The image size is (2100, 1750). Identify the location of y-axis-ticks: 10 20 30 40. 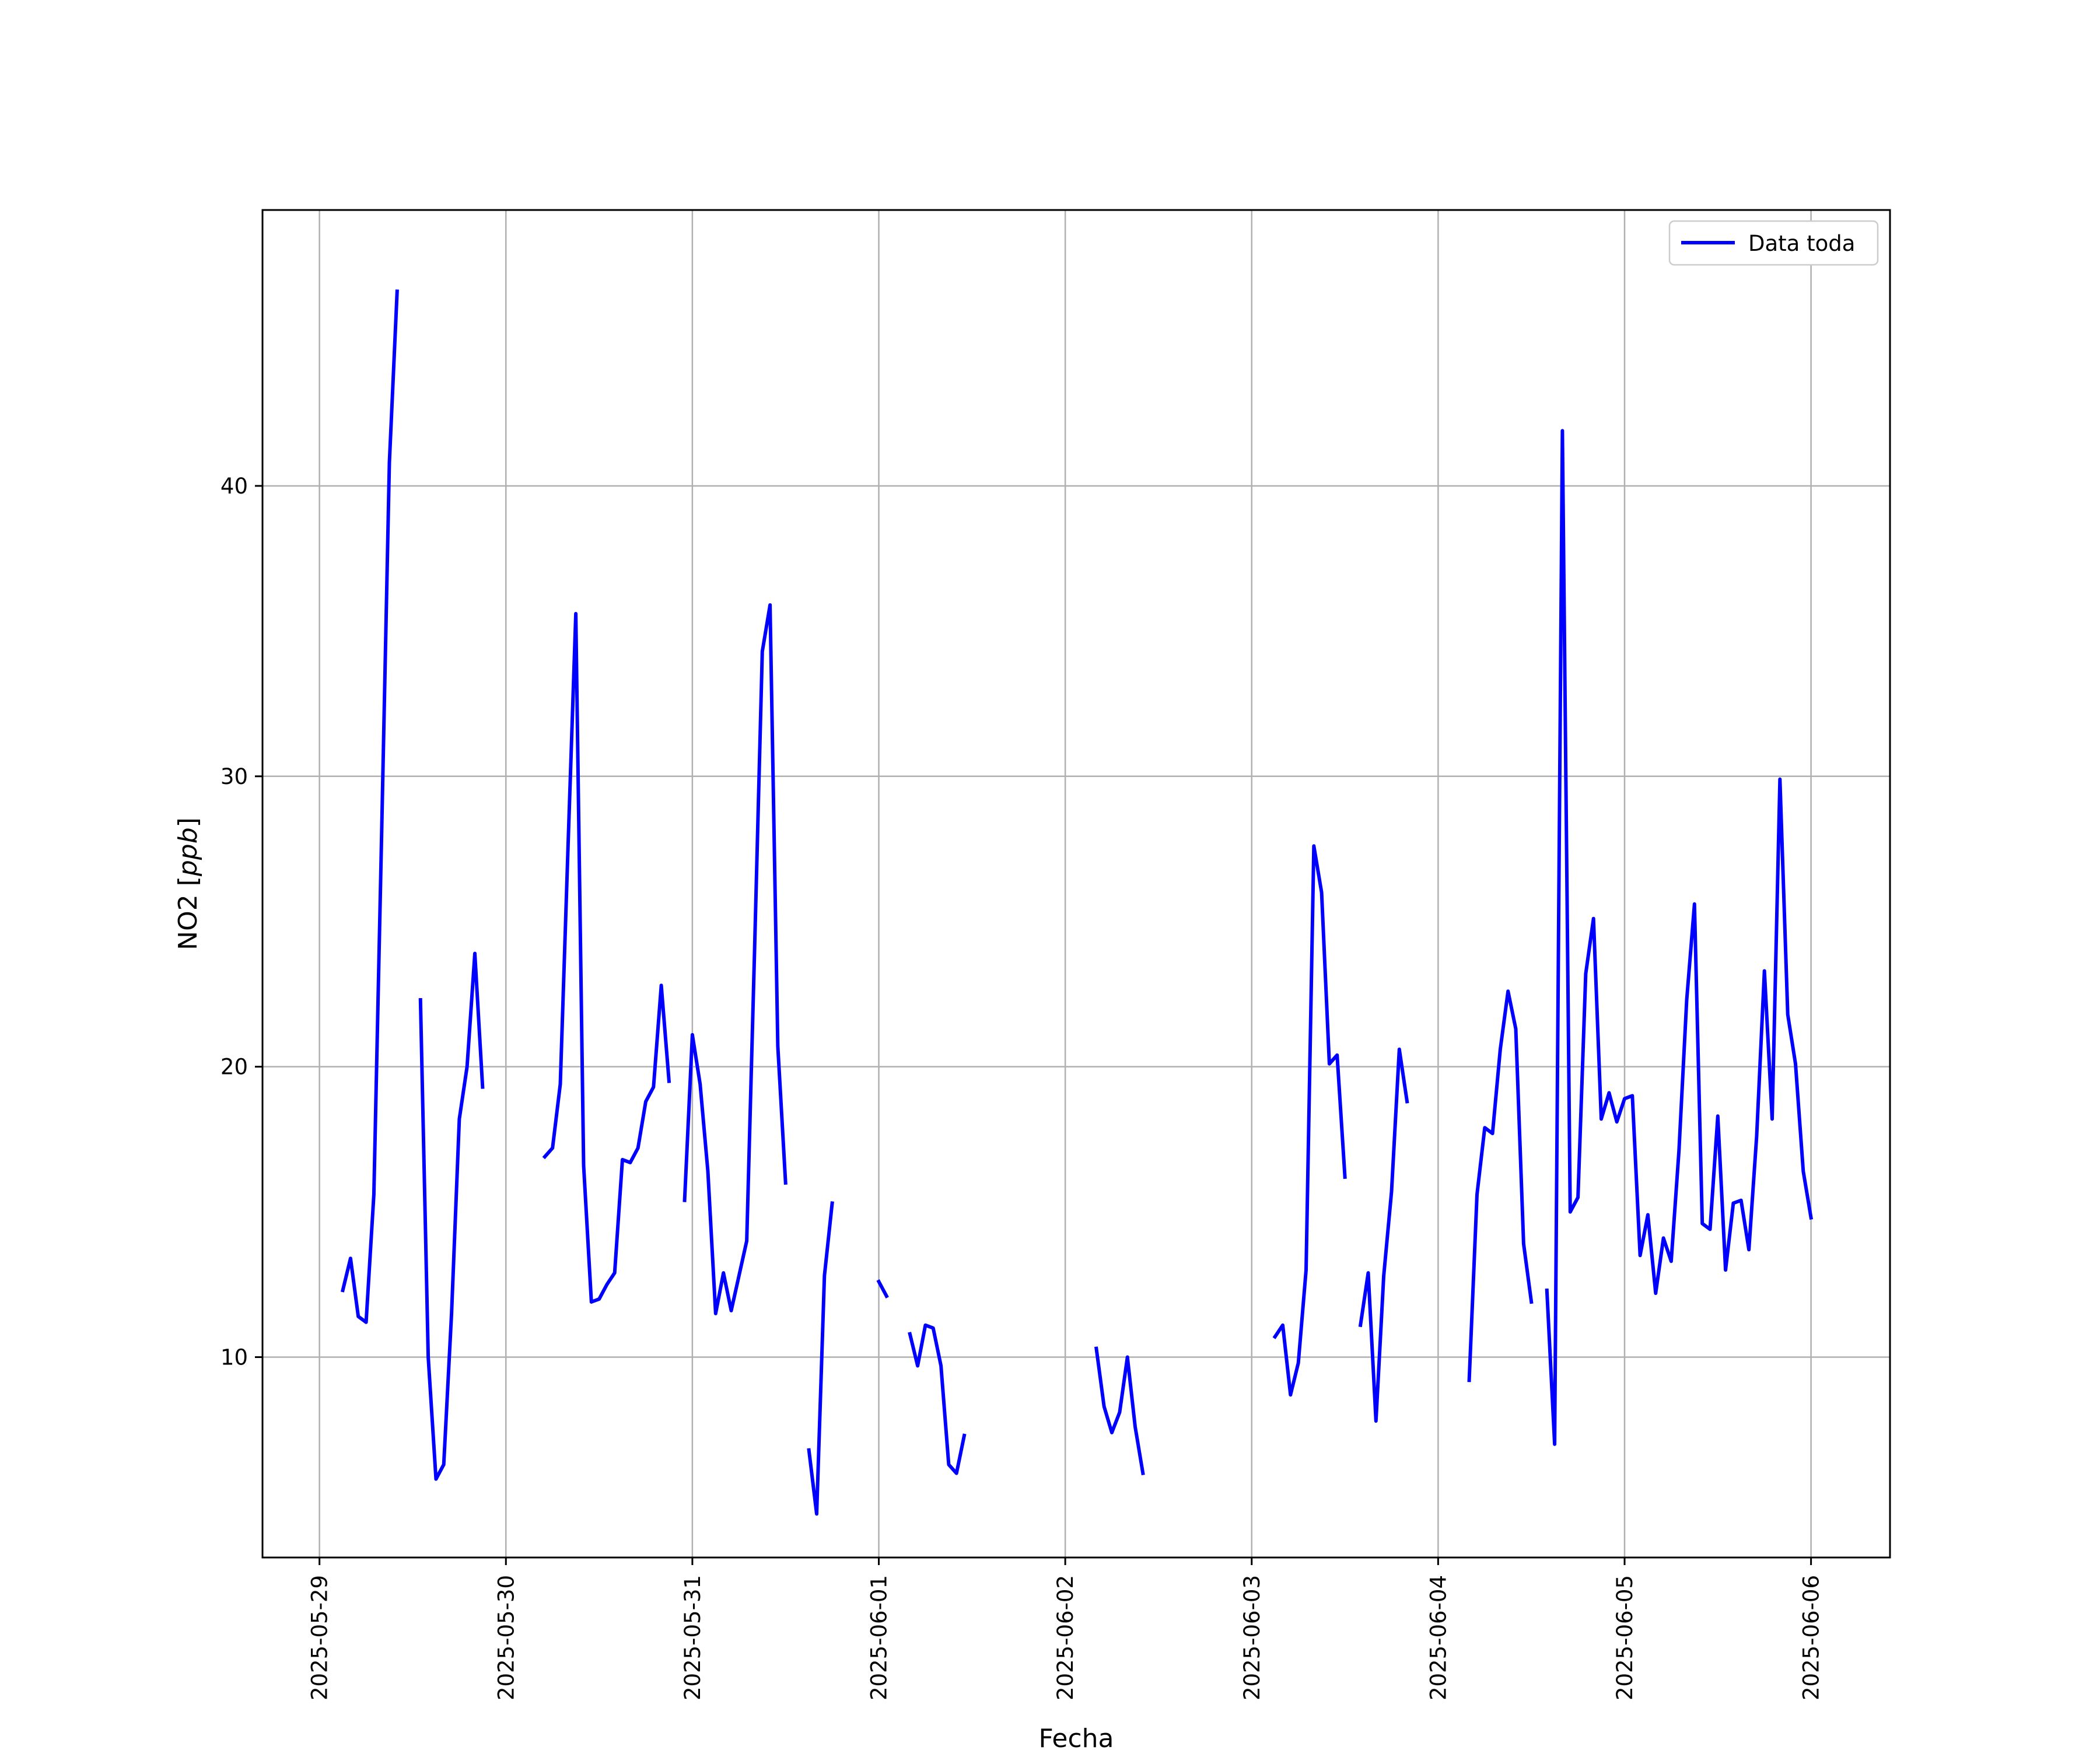
(241, 922).